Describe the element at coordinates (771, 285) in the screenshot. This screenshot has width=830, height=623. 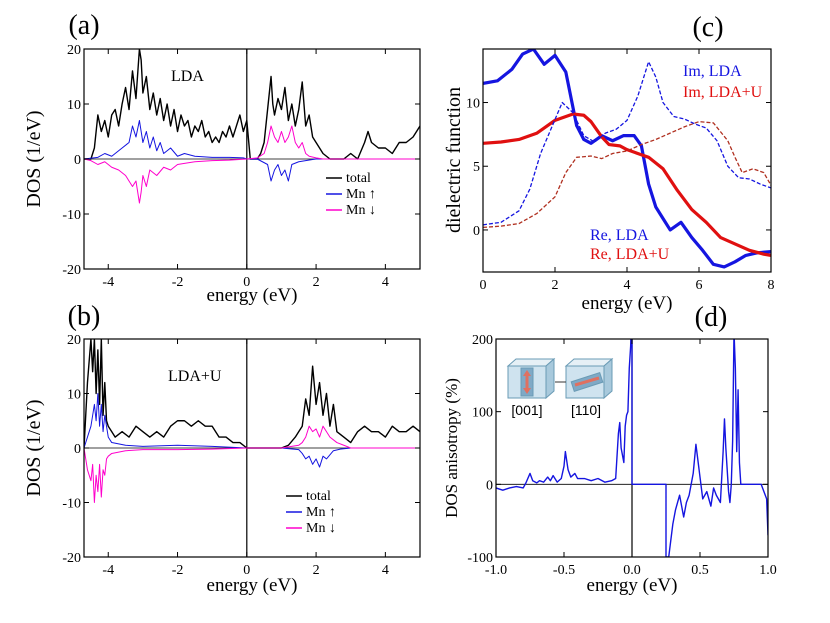
I see `x-tick-label: 8` at that location.